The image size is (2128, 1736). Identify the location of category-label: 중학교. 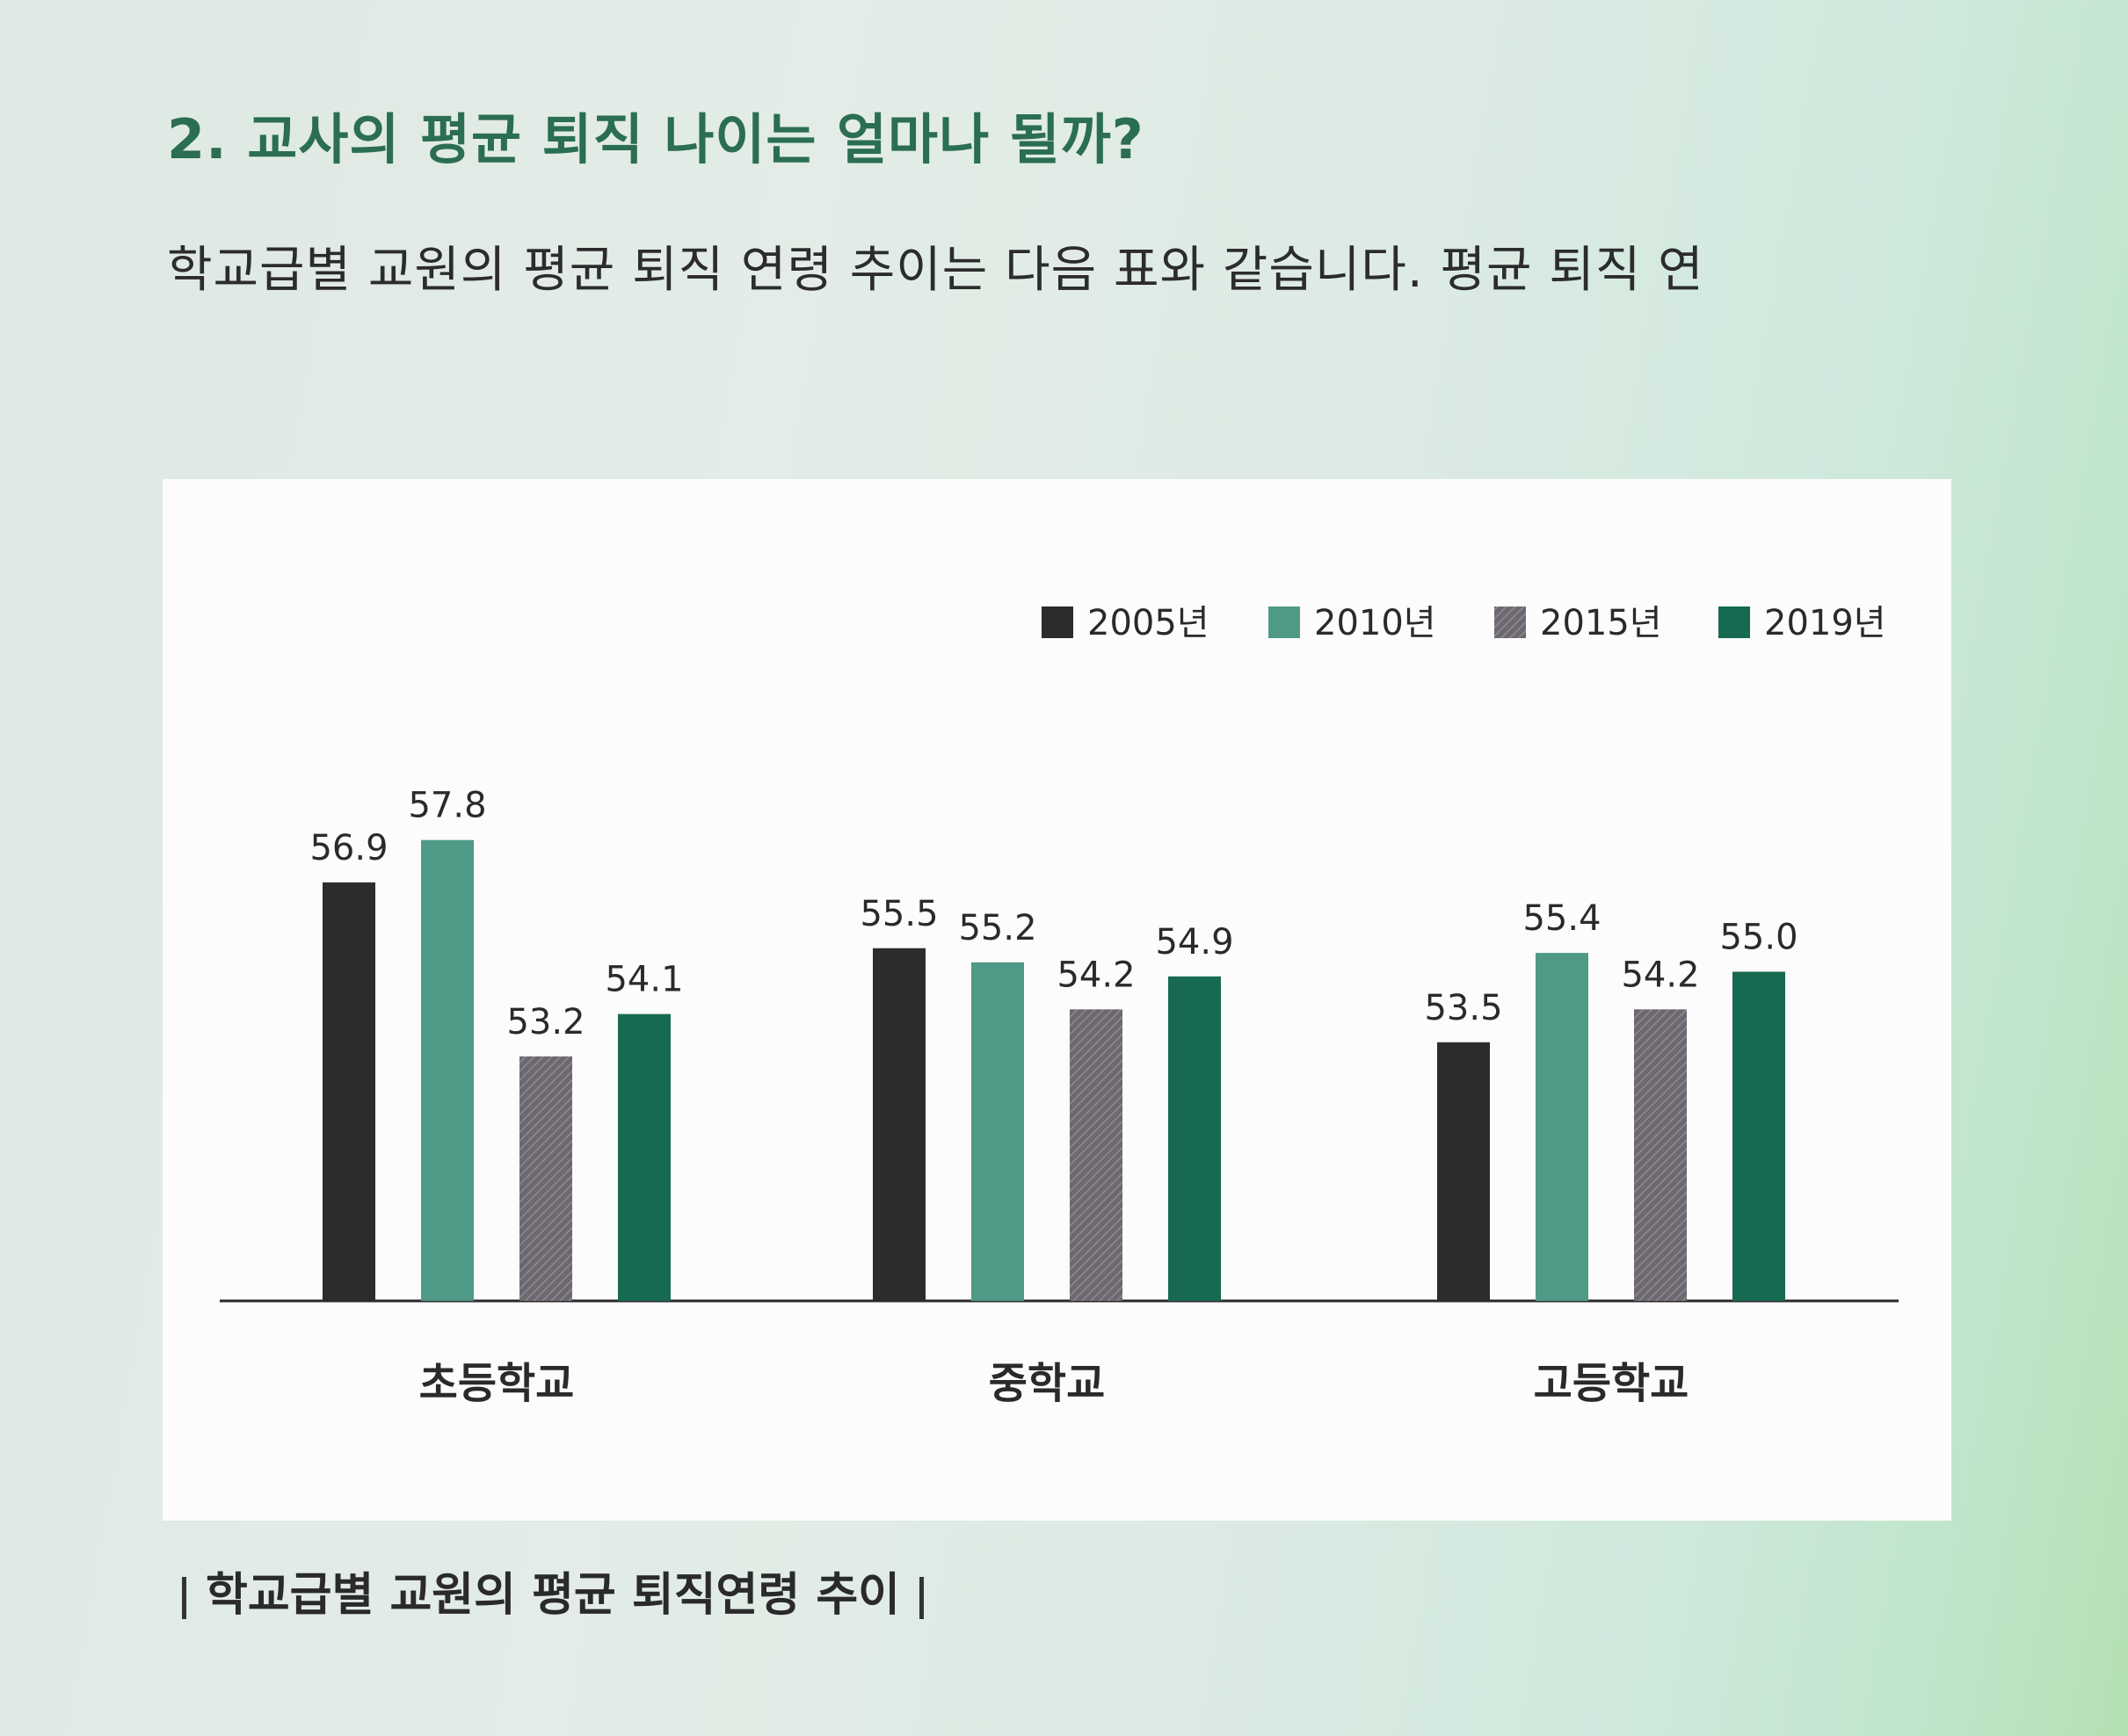
(1047, 1383).